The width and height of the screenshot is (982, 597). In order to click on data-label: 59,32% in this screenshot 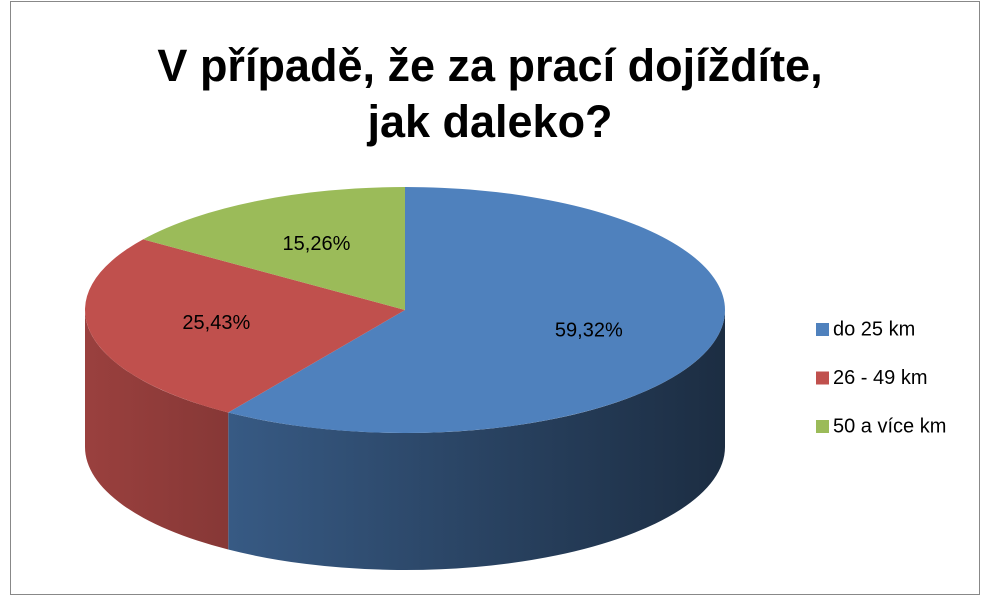, I will do `click(589, 331)`.